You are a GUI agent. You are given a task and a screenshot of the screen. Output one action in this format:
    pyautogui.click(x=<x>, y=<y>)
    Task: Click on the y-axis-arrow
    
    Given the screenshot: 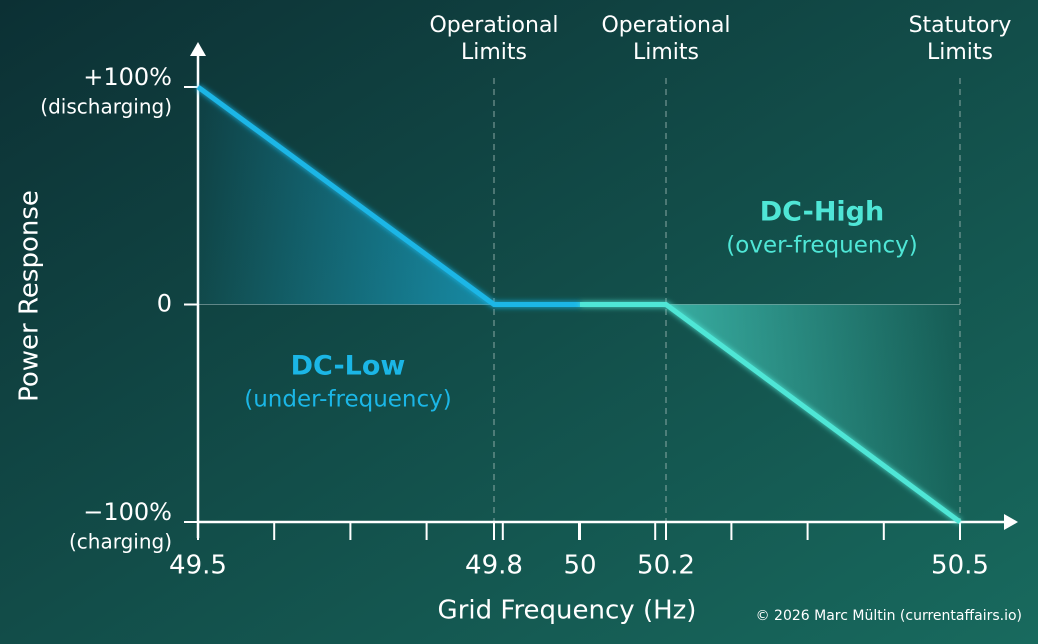 What is the action you would take?
    pyautogui.click(x=198, y=49)
    